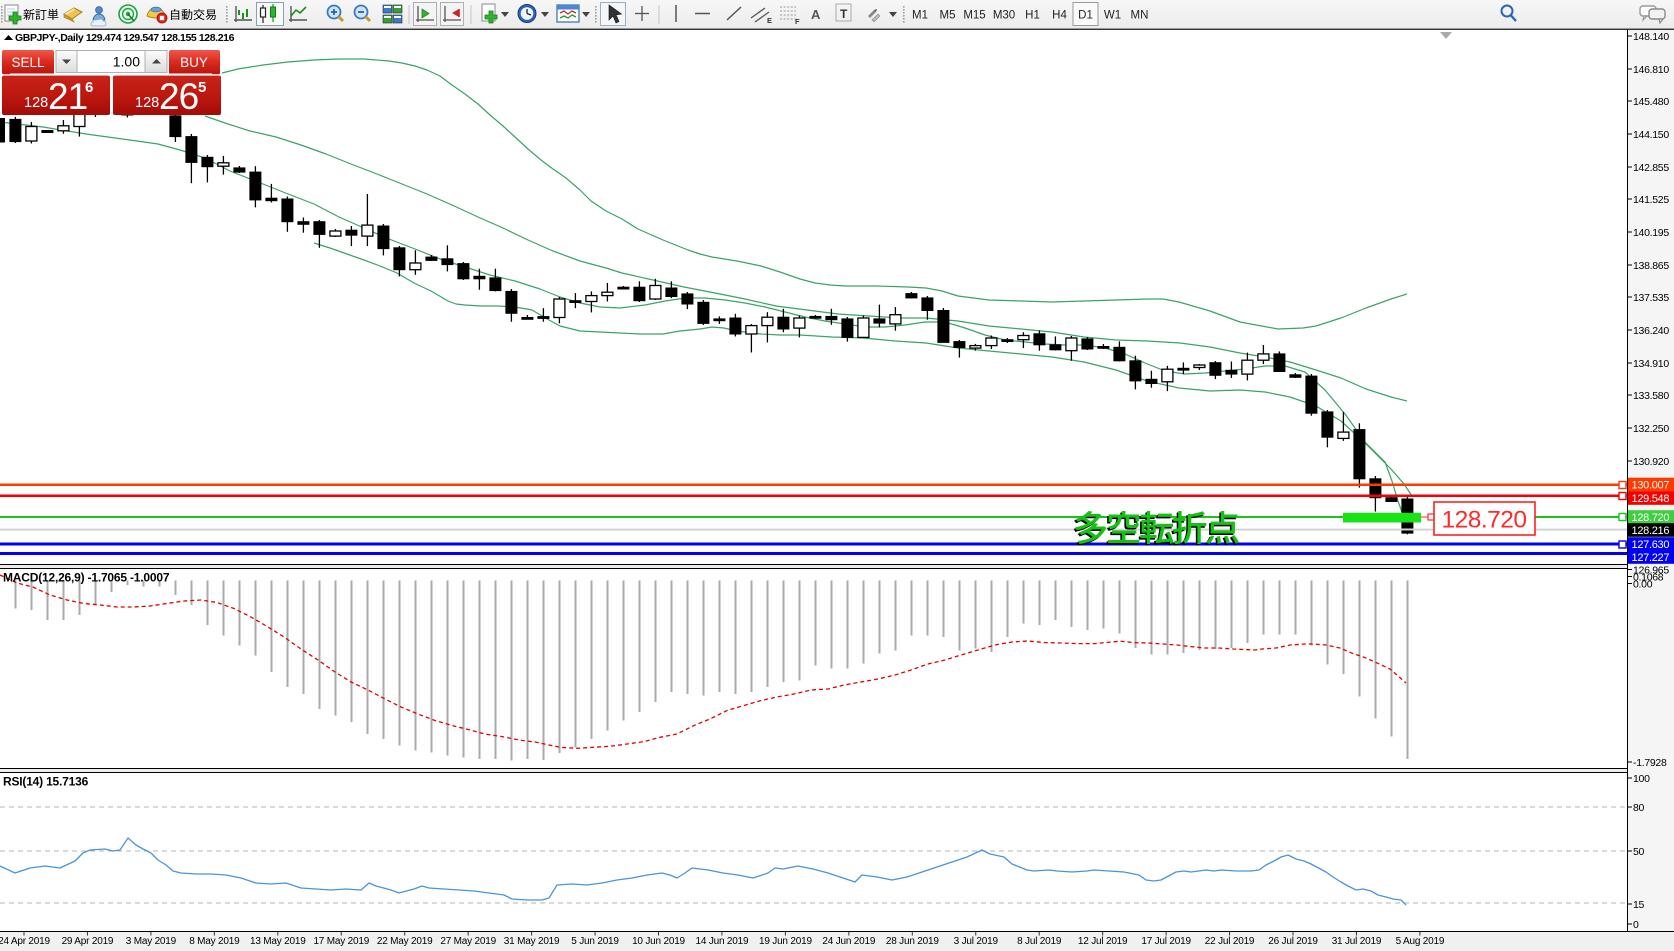 This screenshot has height=951, width=1674. I want to click on svg-text: 100, so click(1641, 779).